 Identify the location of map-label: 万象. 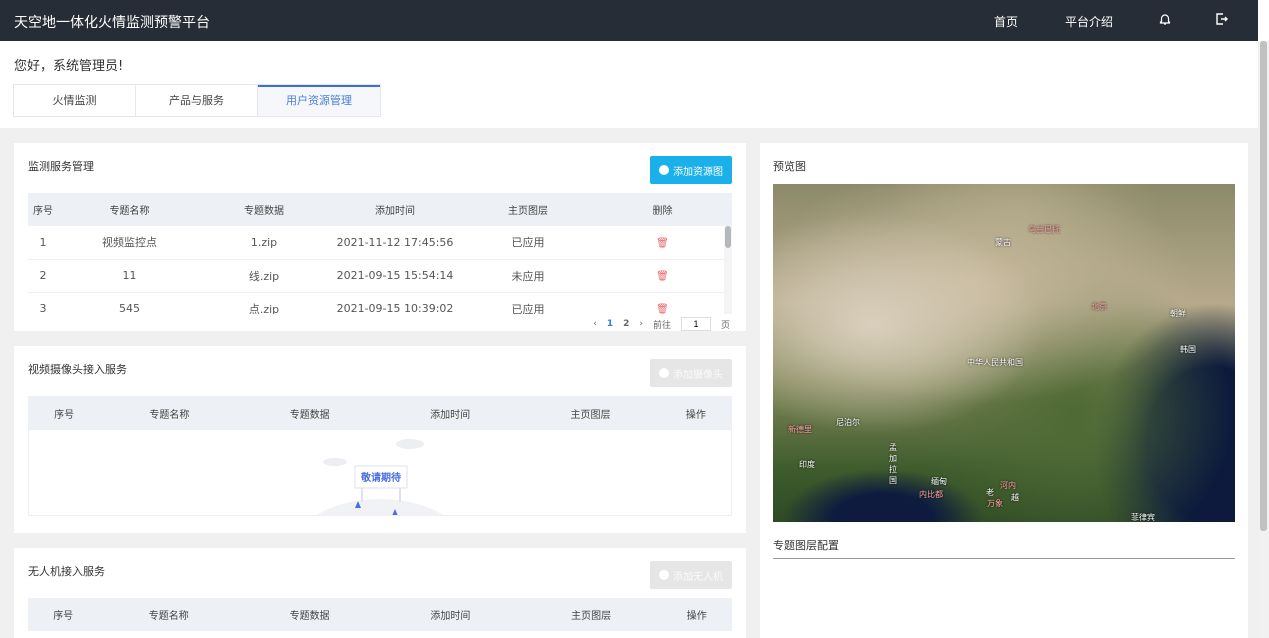
(995, 503).